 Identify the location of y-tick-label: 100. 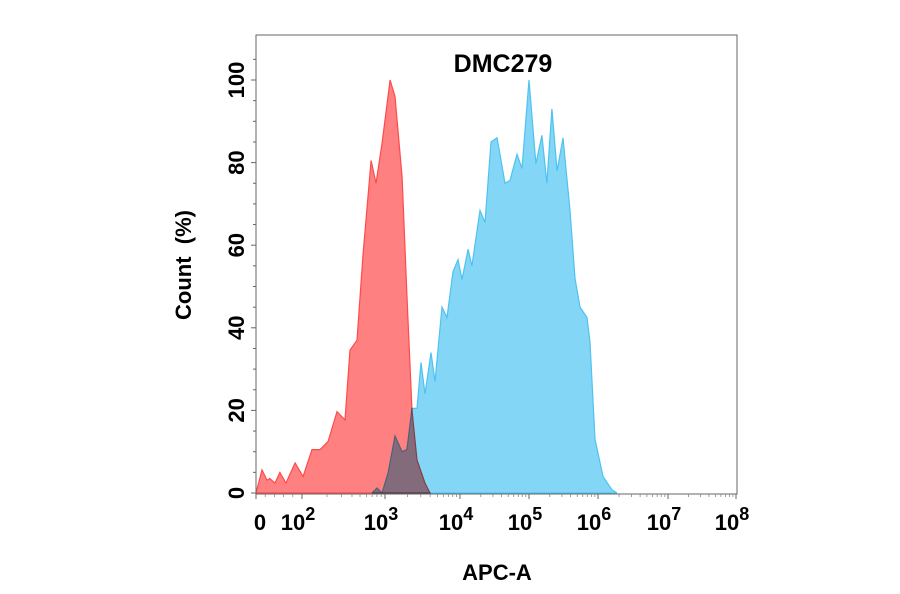
(236, 80).